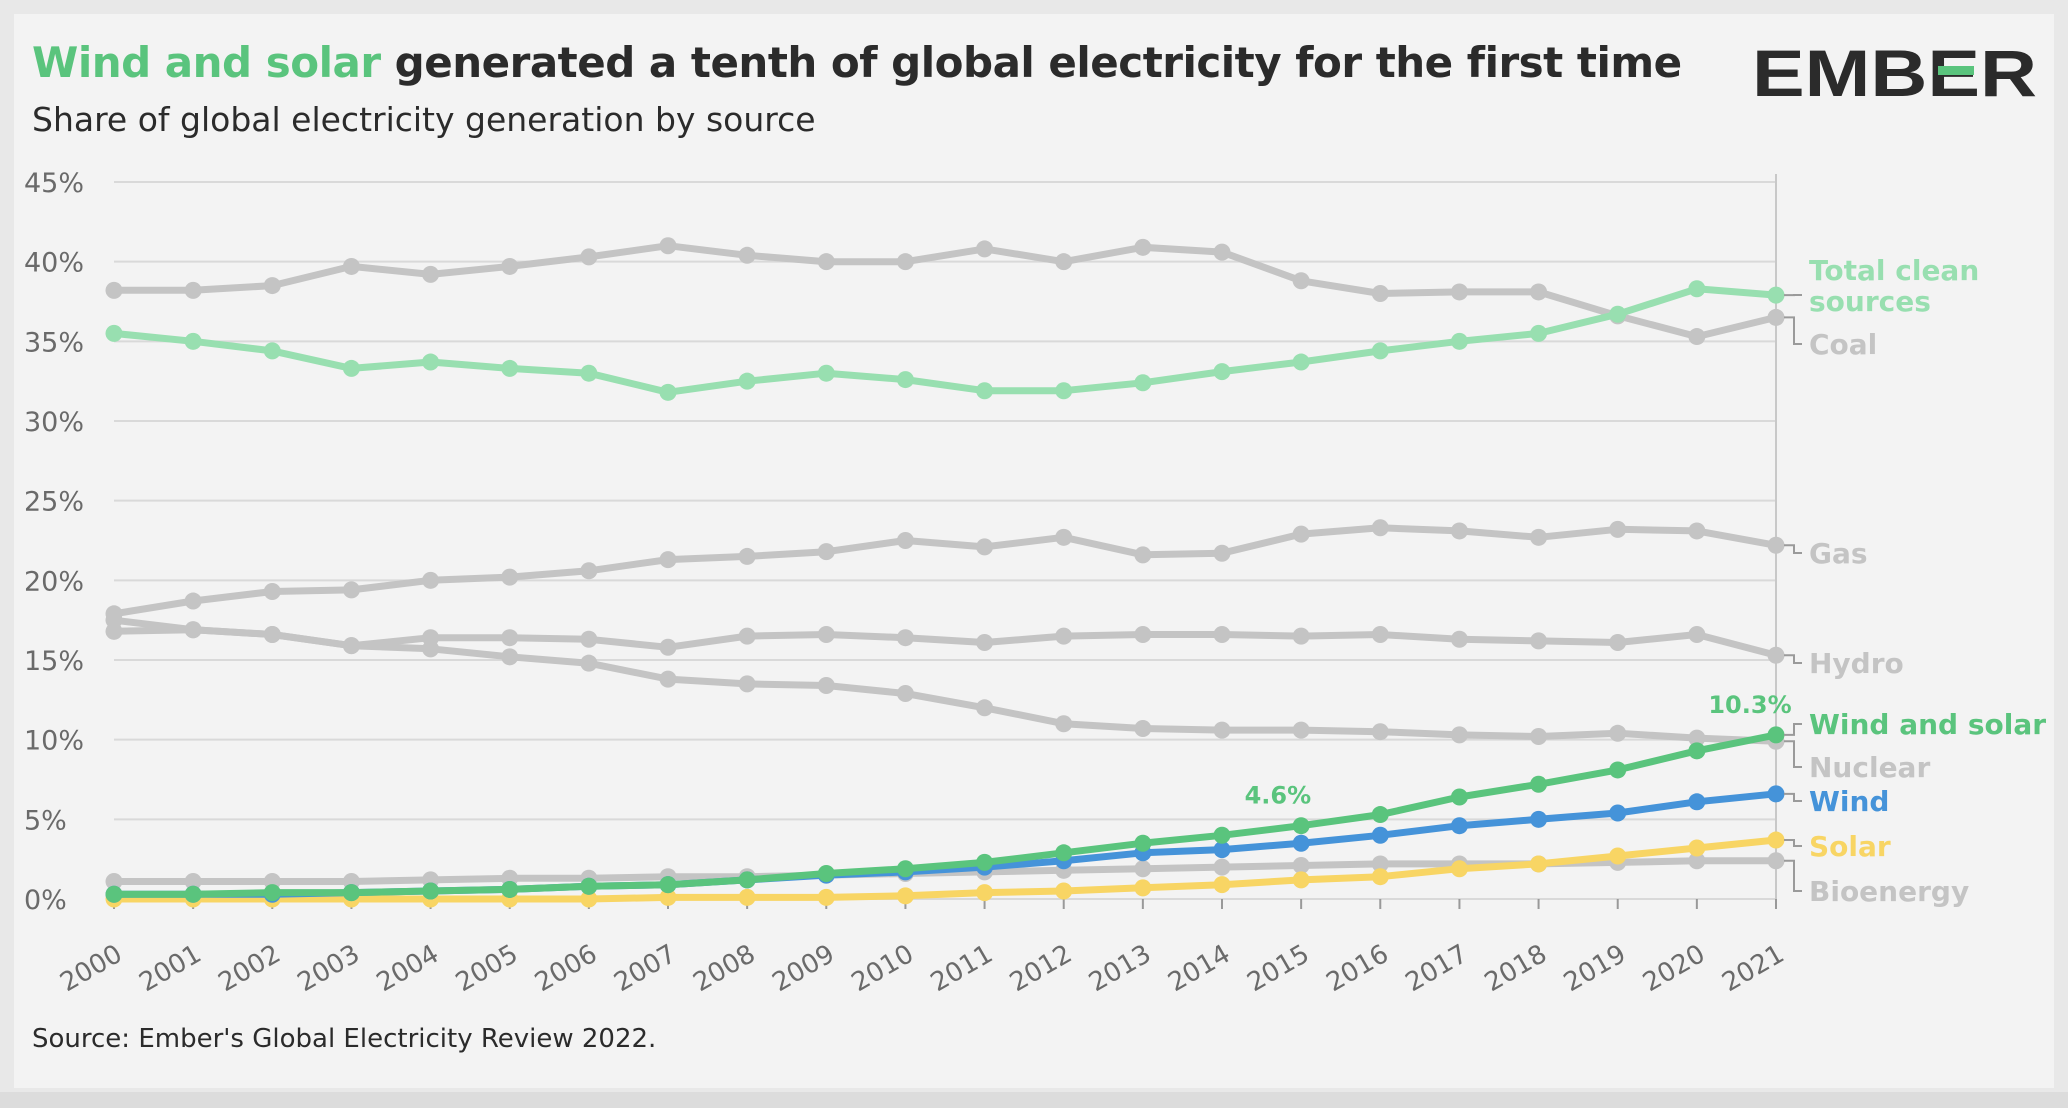  Describe the element at coordinates (566, 968) in the screenshot. I see `x-tick-label: 2006` at that location.